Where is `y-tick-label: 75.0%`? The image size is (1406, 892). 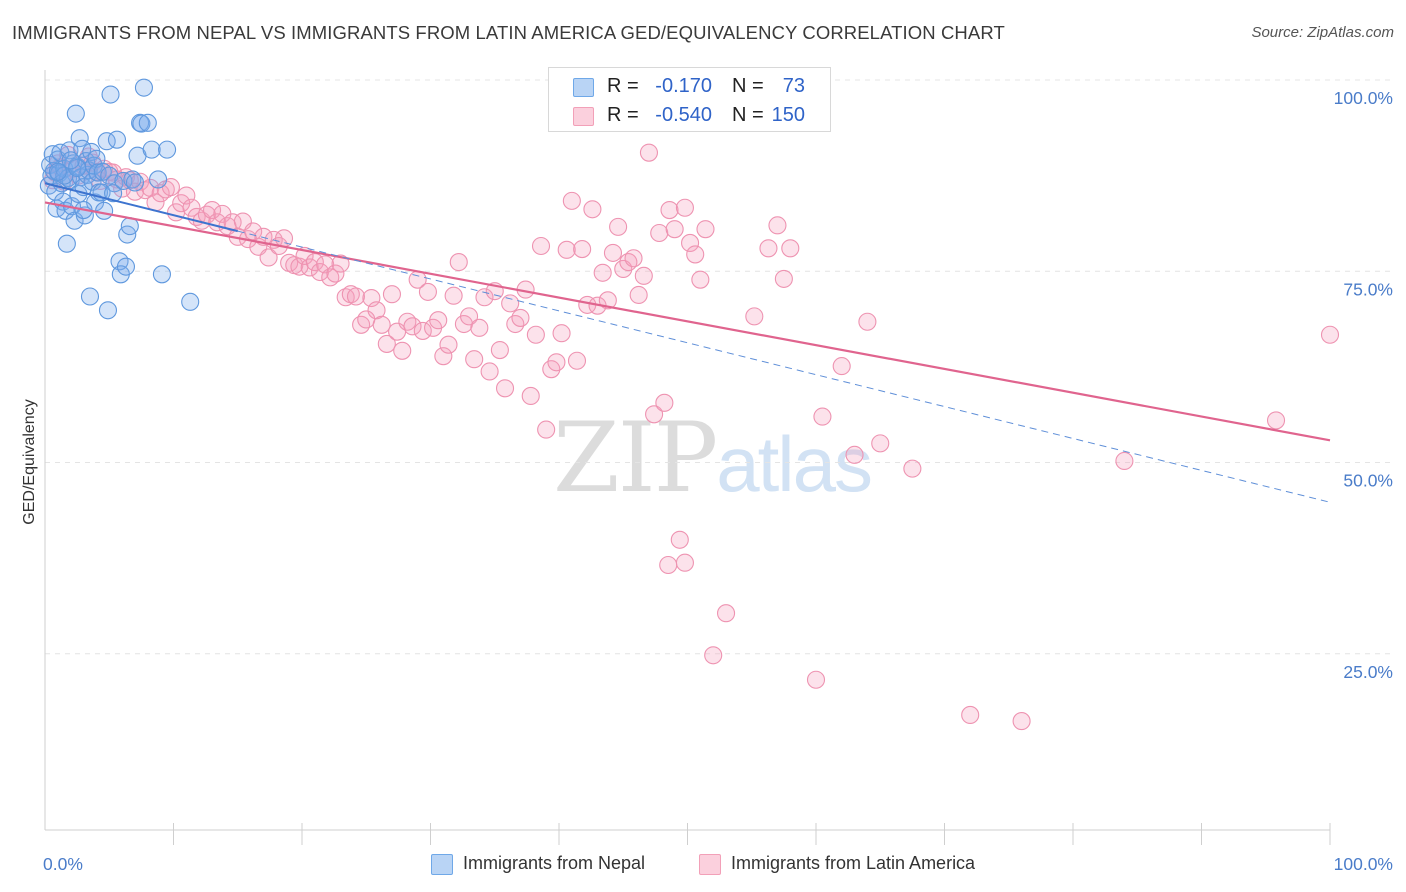
y-tick-label: 75.0% is located at coordinates (1368, 289).